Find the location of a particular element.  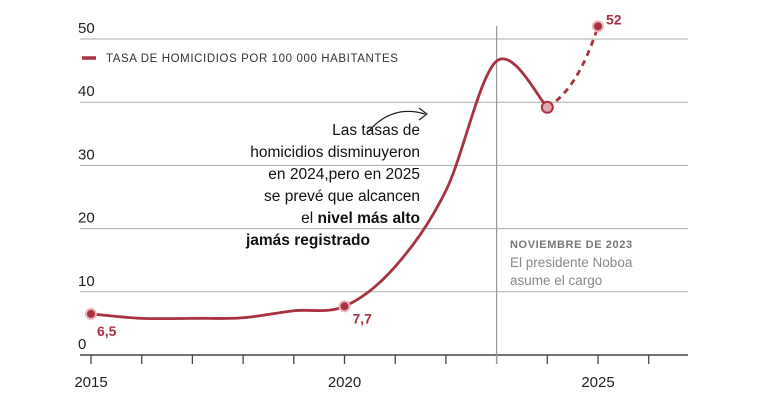

annotation-arrow is located at coordinates (396, 121).